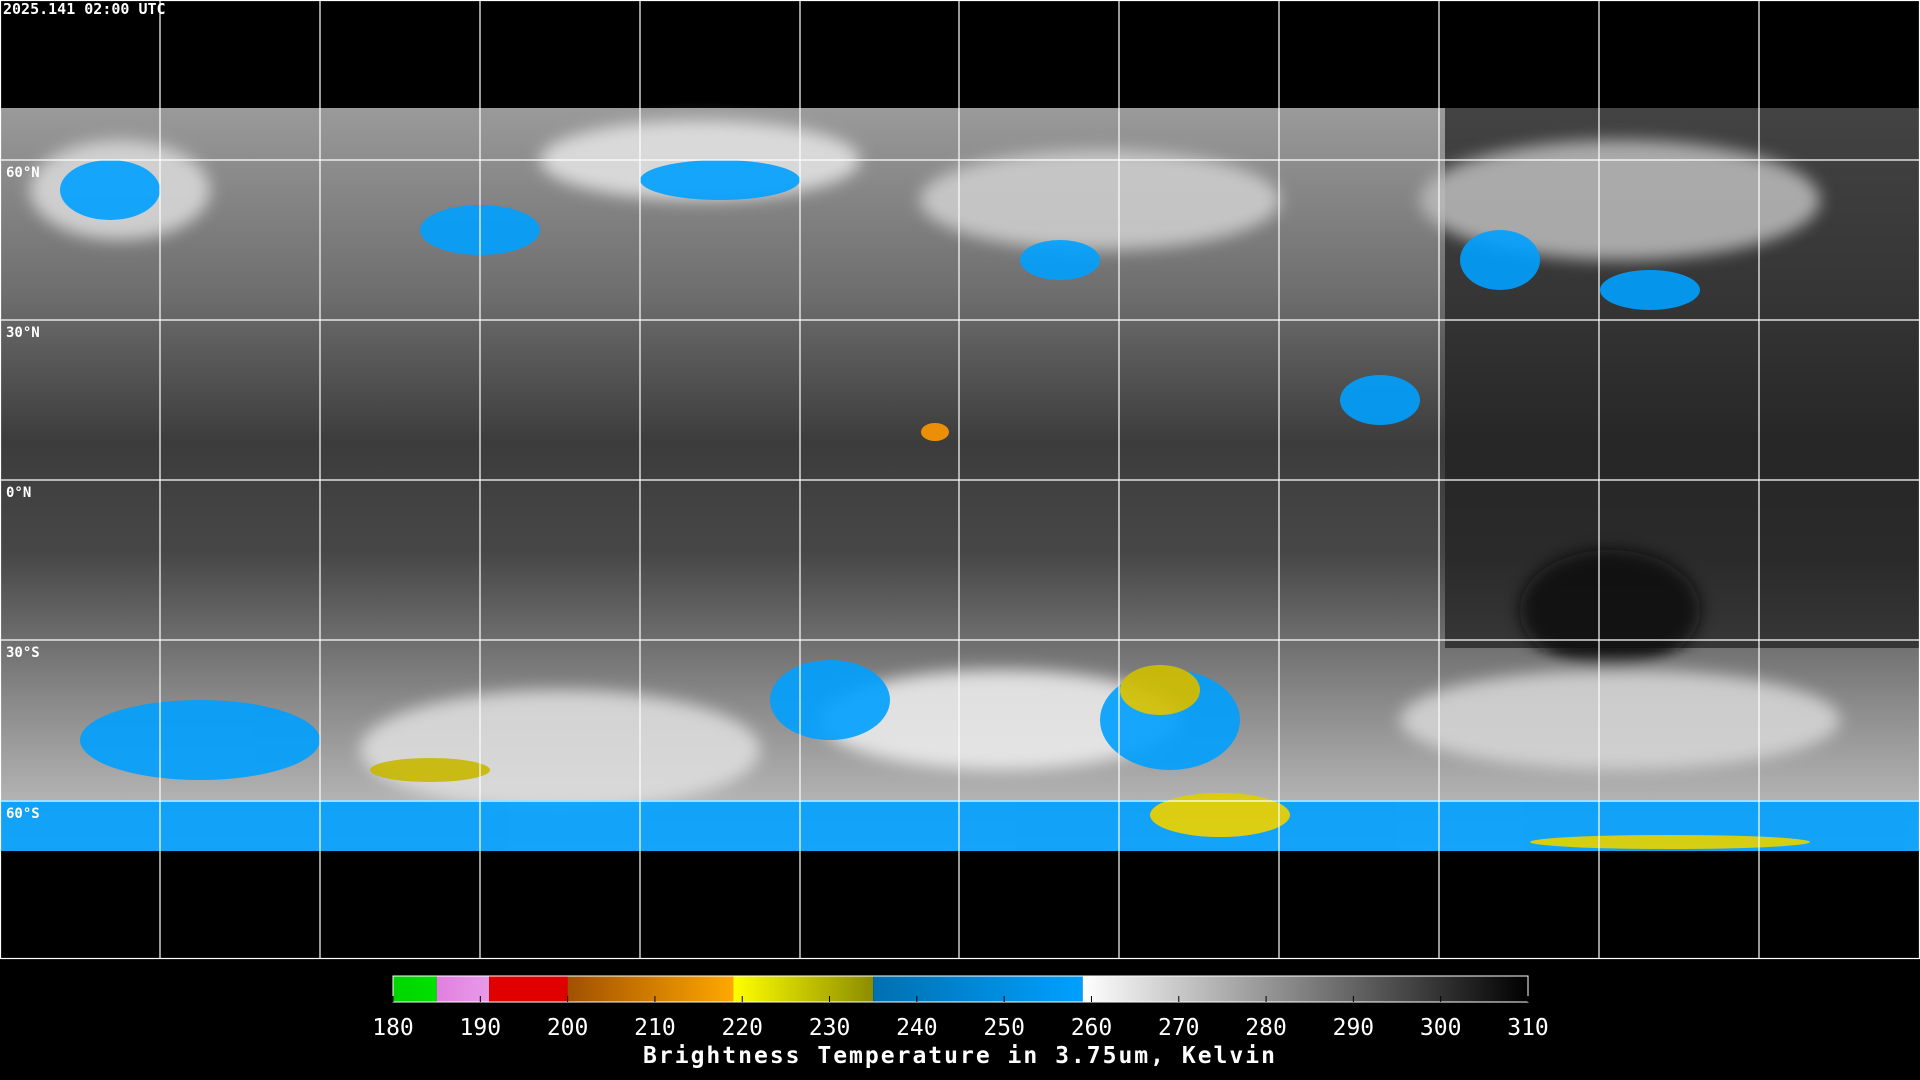 The width and height of the screenshot is (1920, 1080). I want to click on latitude-labels: 60°N 30°N 0°N 30°S 60°S, so click(23, 493).